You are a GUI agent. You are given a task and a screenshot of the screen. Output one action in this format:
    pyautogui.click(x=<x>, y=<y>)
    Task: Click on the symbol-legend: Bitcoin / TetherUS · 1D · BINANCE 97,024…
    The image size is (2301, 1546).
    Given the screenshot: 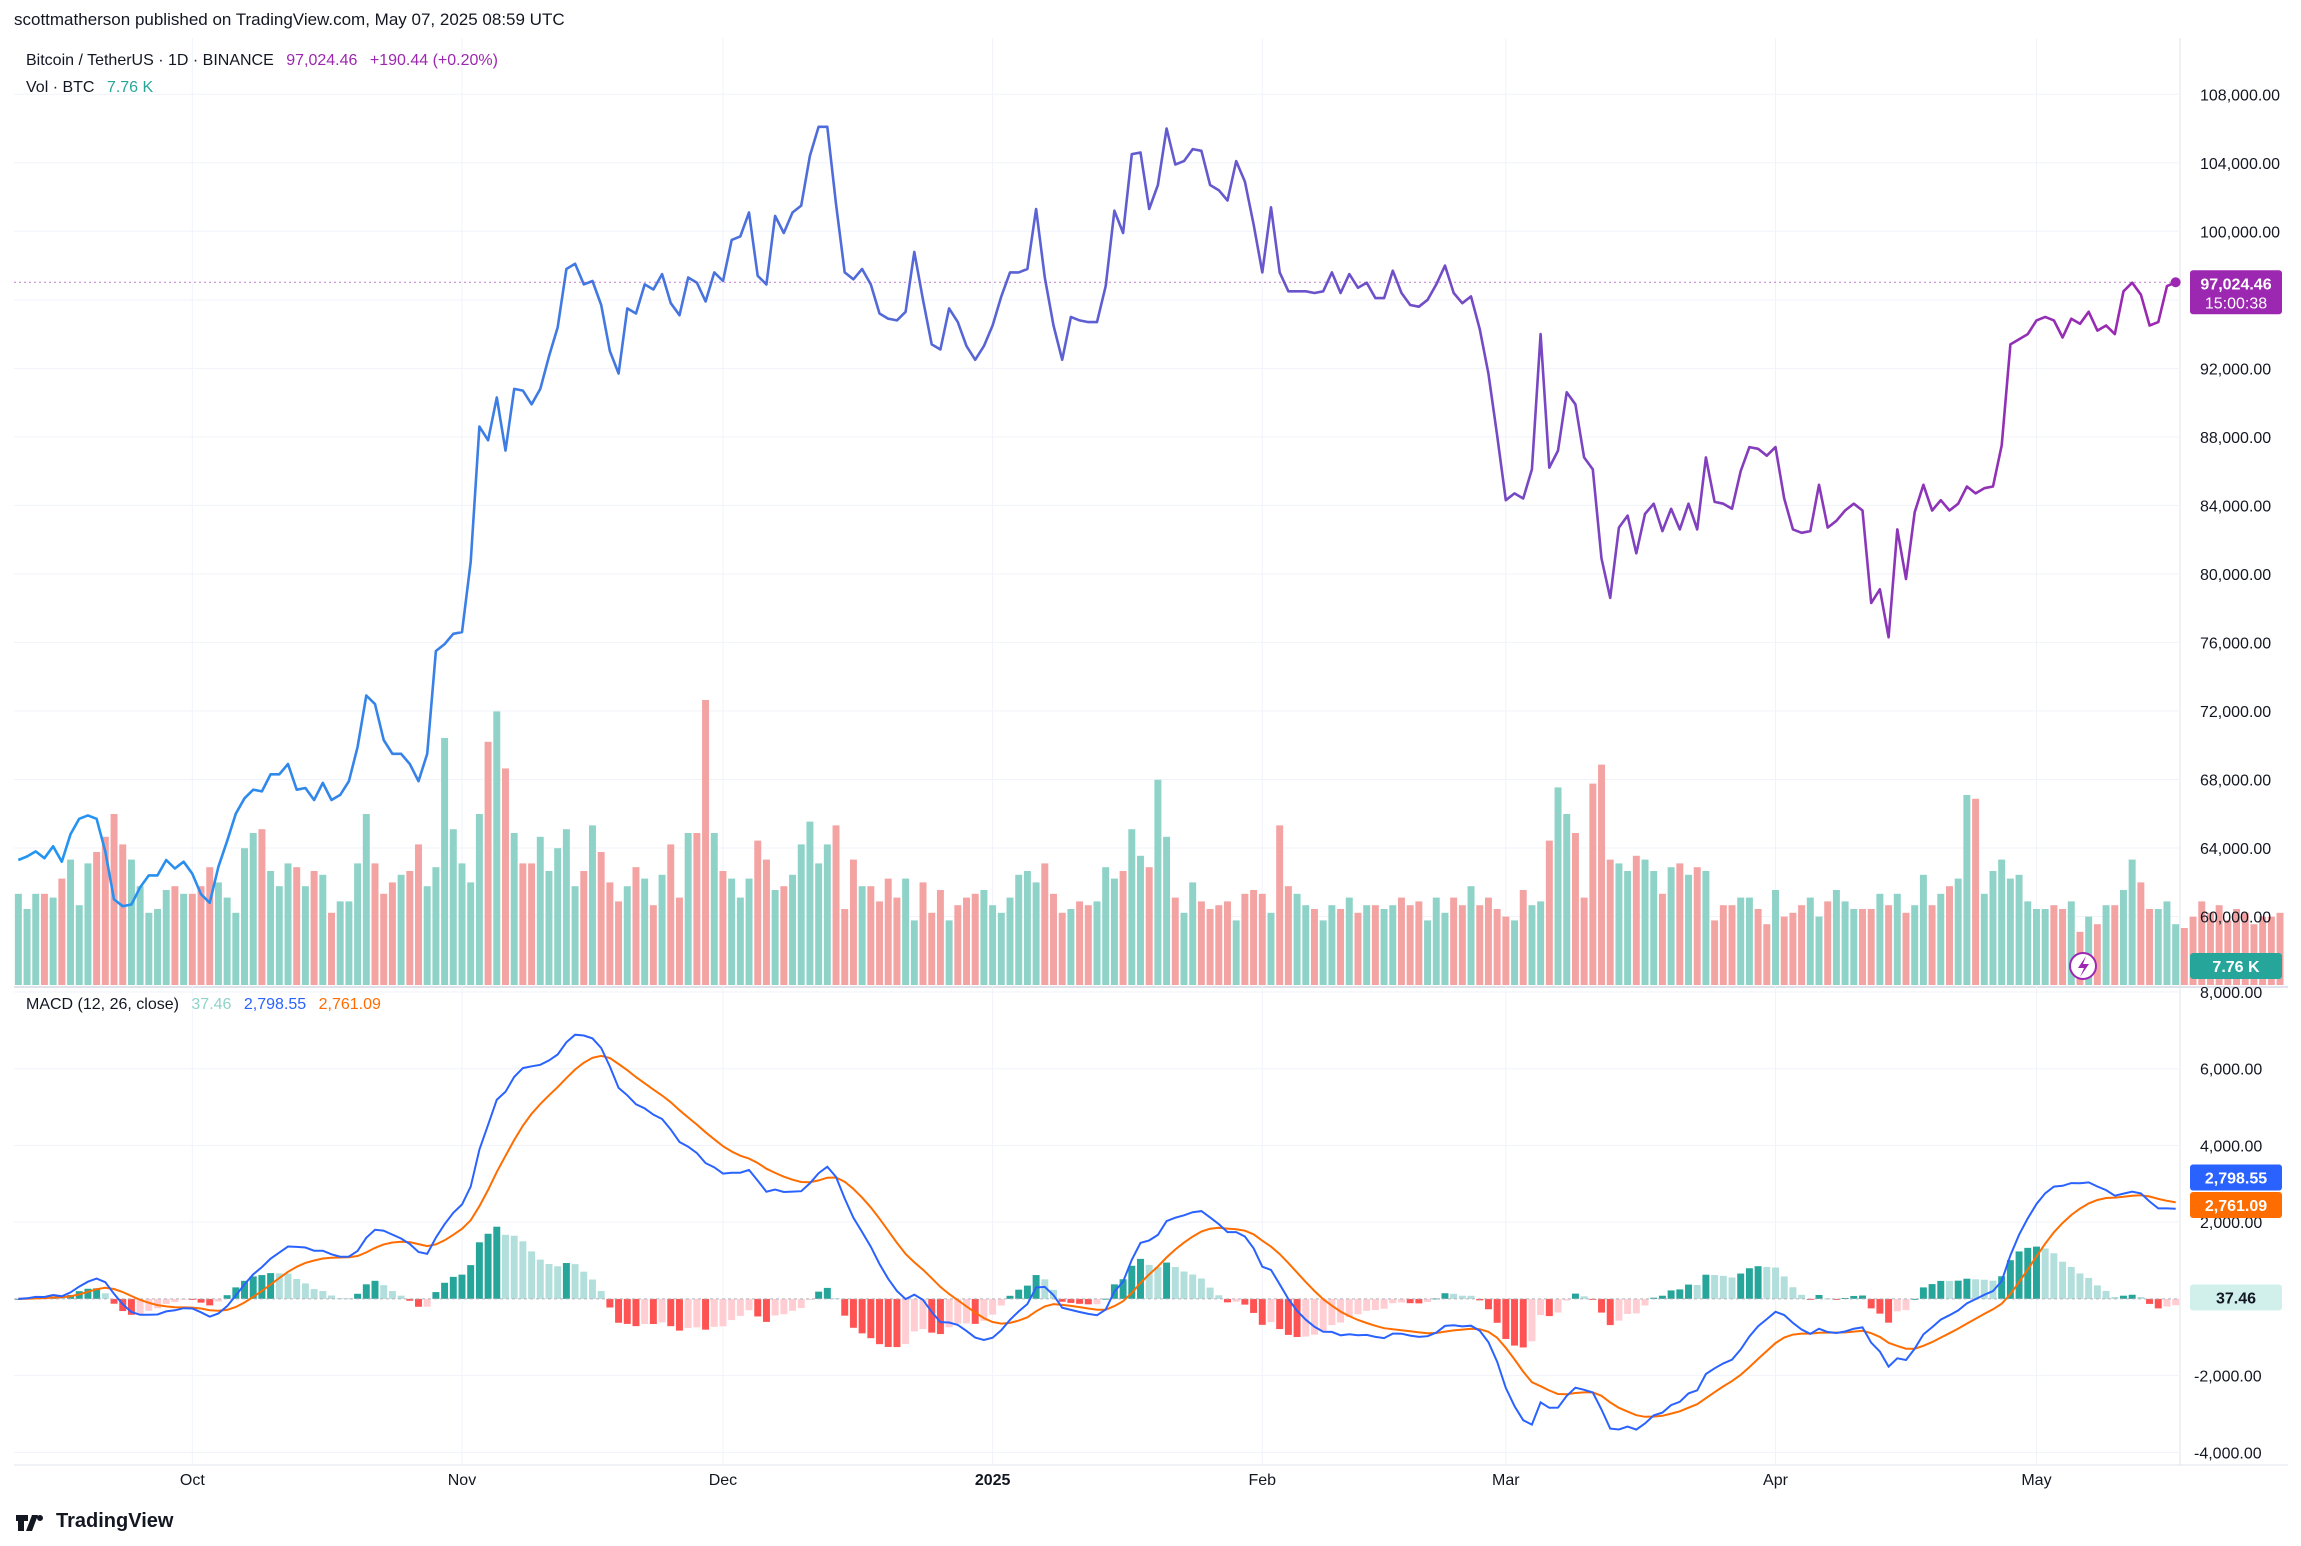 What is the action you would take?
    pyautogui.click(x=266, y=61)
    